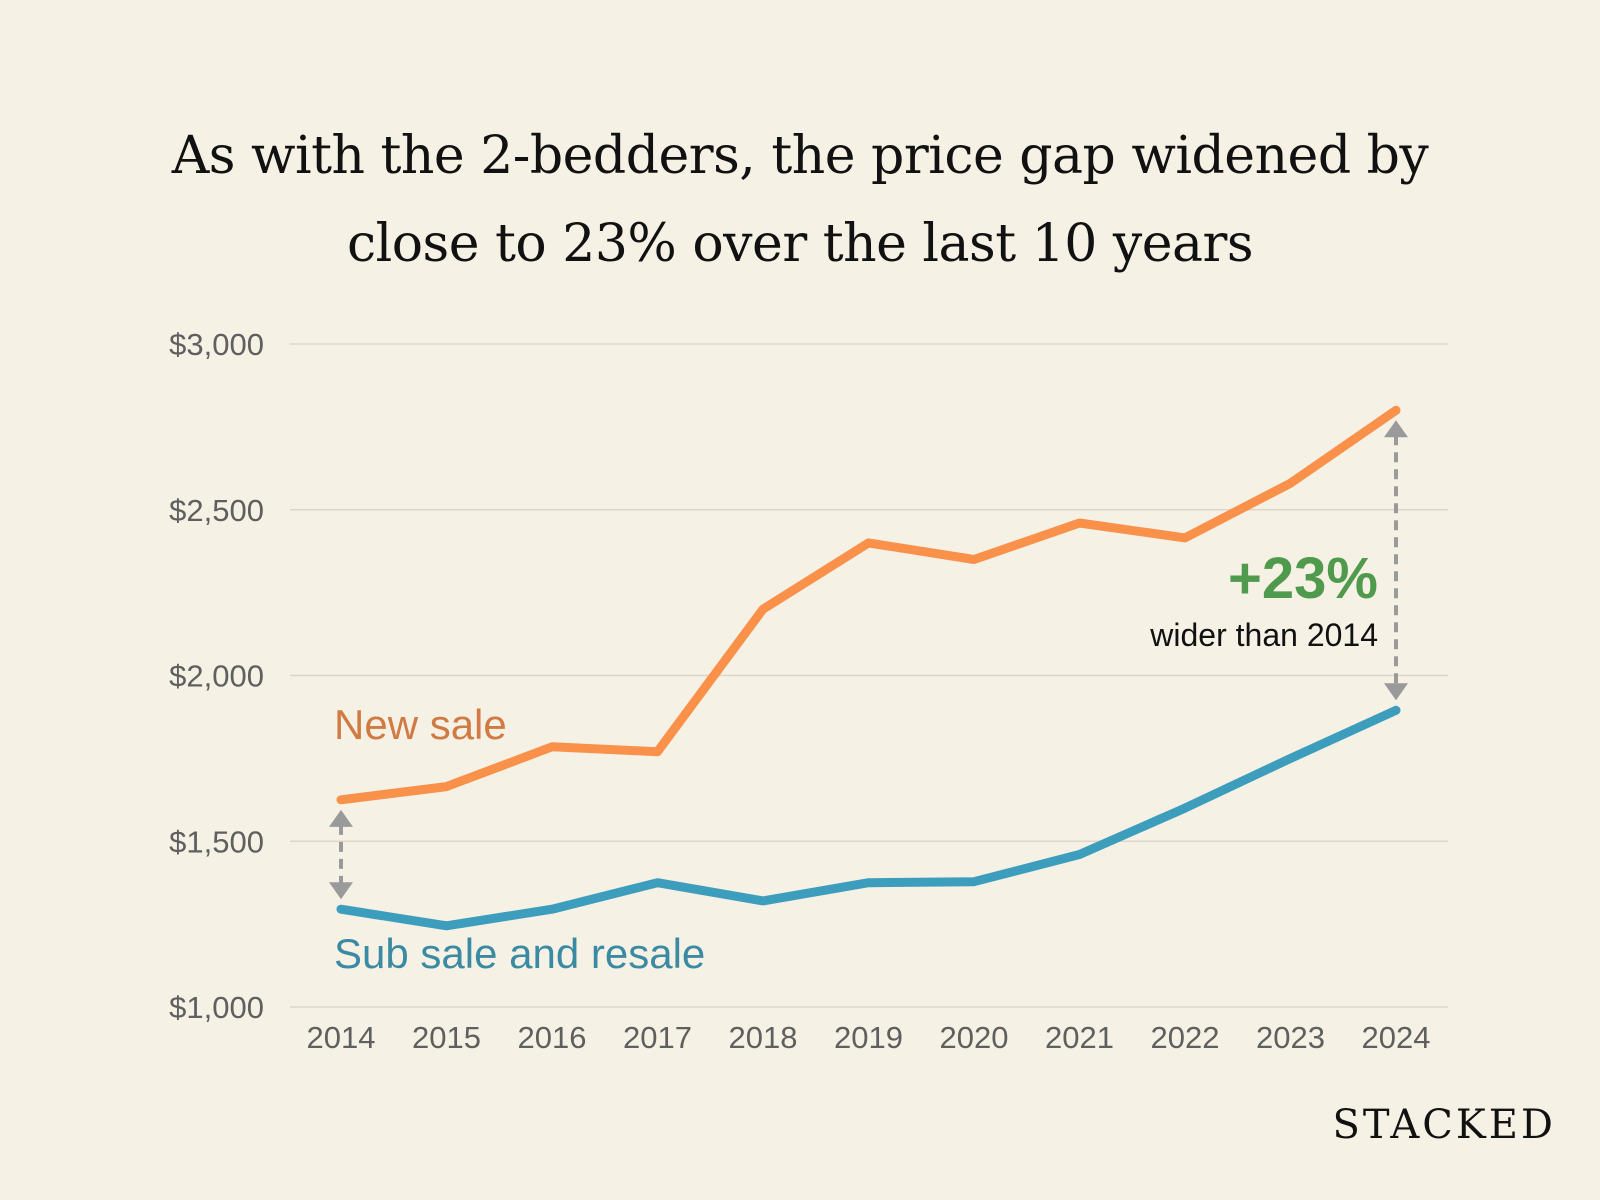 This screenshot has width=1600, height=1200. What do you see at coordinates (1079, 1037) in the screenshot?
I see `x-tick-label-2021: 2021` at bounding box center [1079, 1037].